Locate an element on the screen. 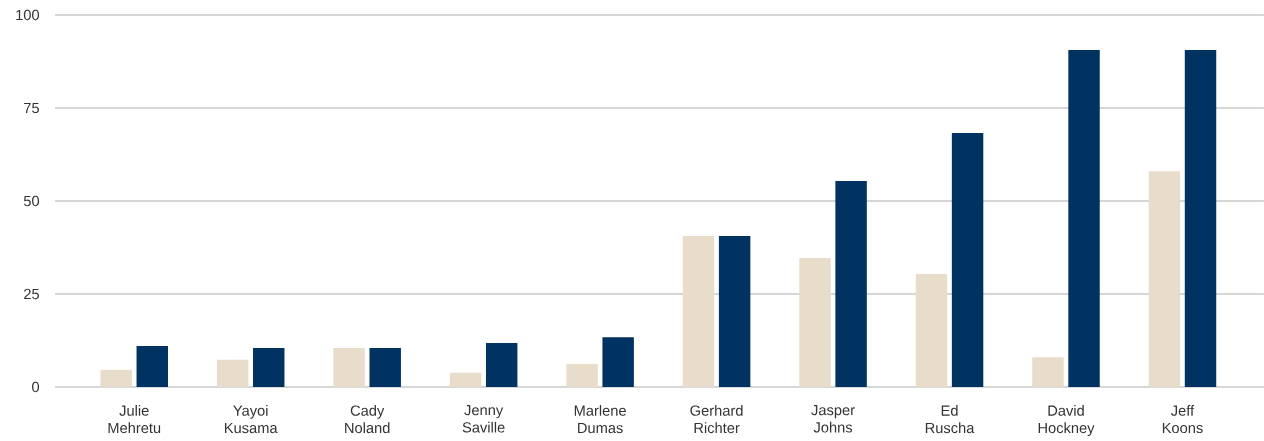 Image resolution: width=1264 pixels, height=441 pixels. y-tick-label: 25 is located at coordinates (31, 294).